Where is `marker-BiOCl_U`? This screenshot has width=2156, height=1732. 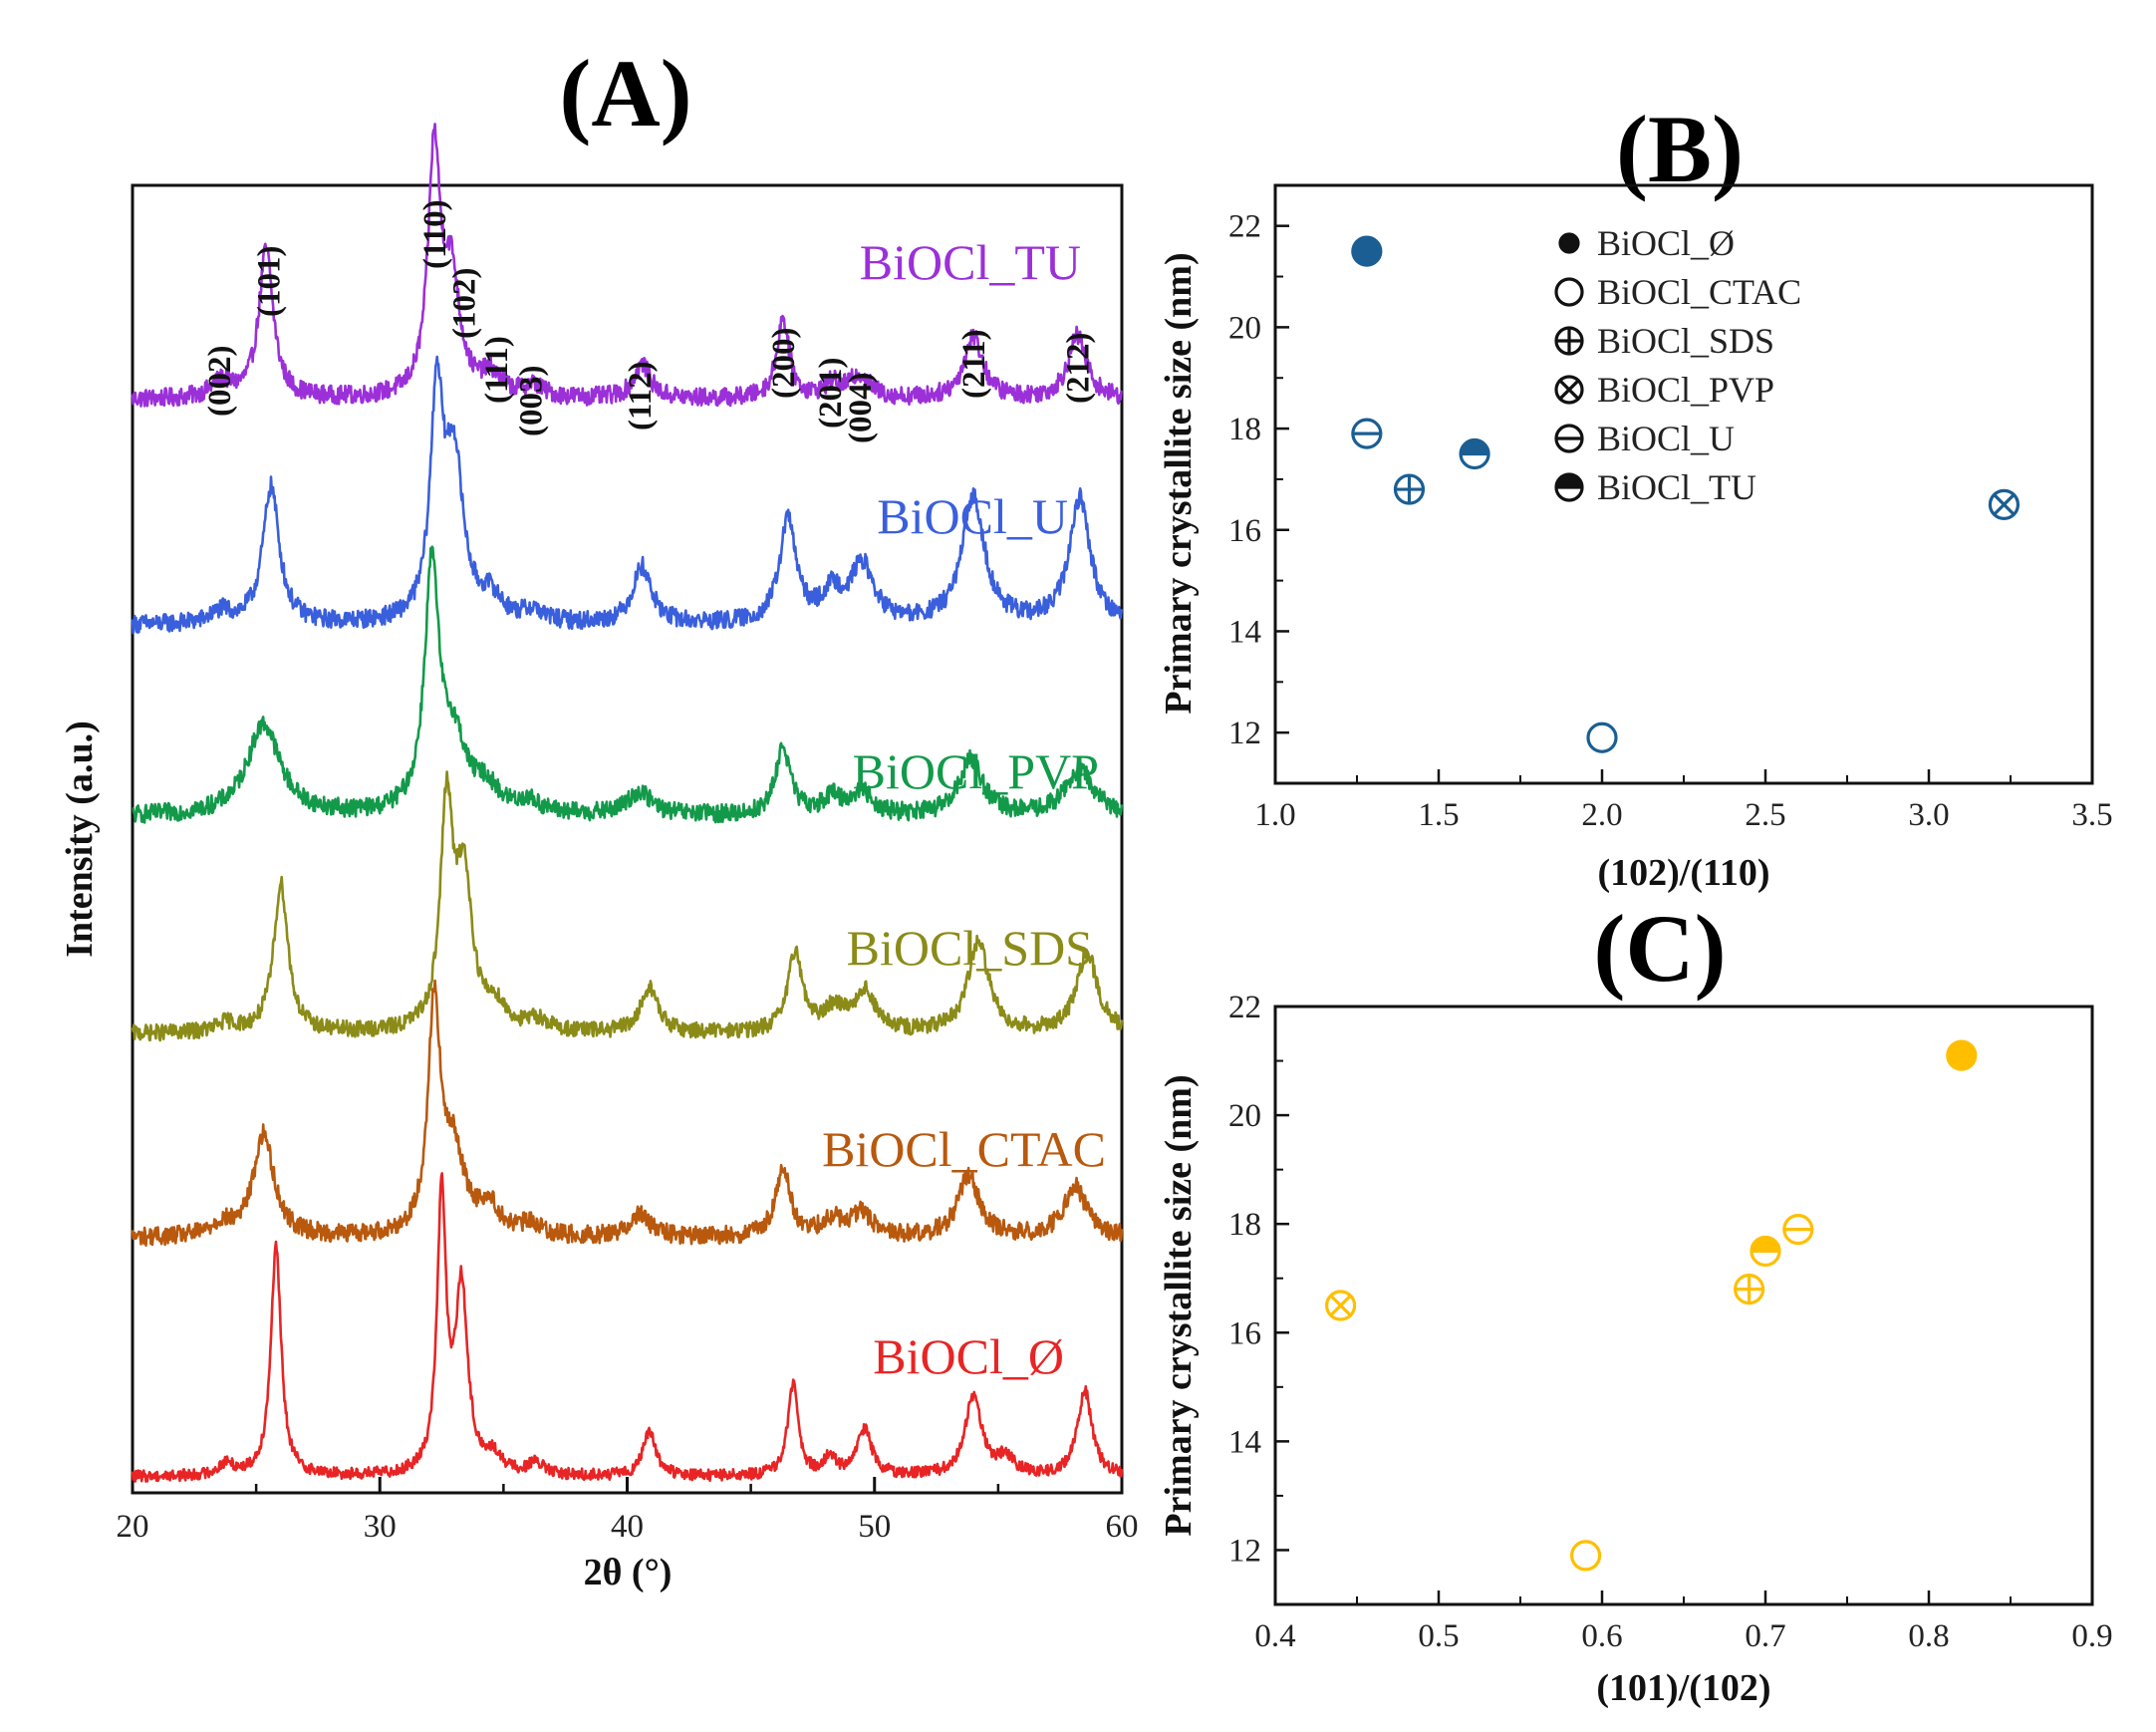 marker-BiOCl_U is located at coordinates (1798, 1230).